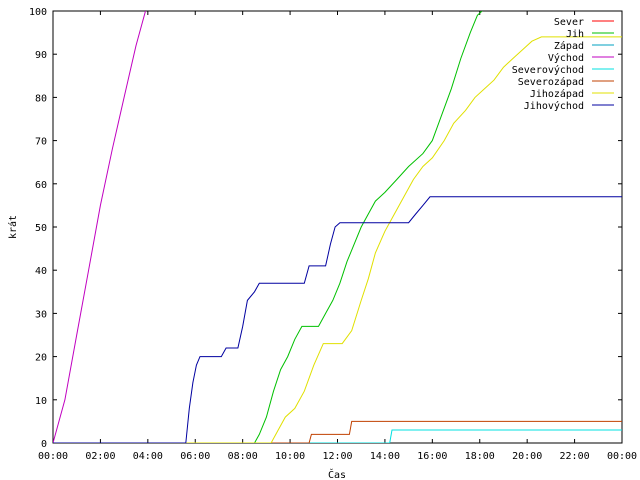  I want to click on y-tick-label: 50, so click(41, 228).